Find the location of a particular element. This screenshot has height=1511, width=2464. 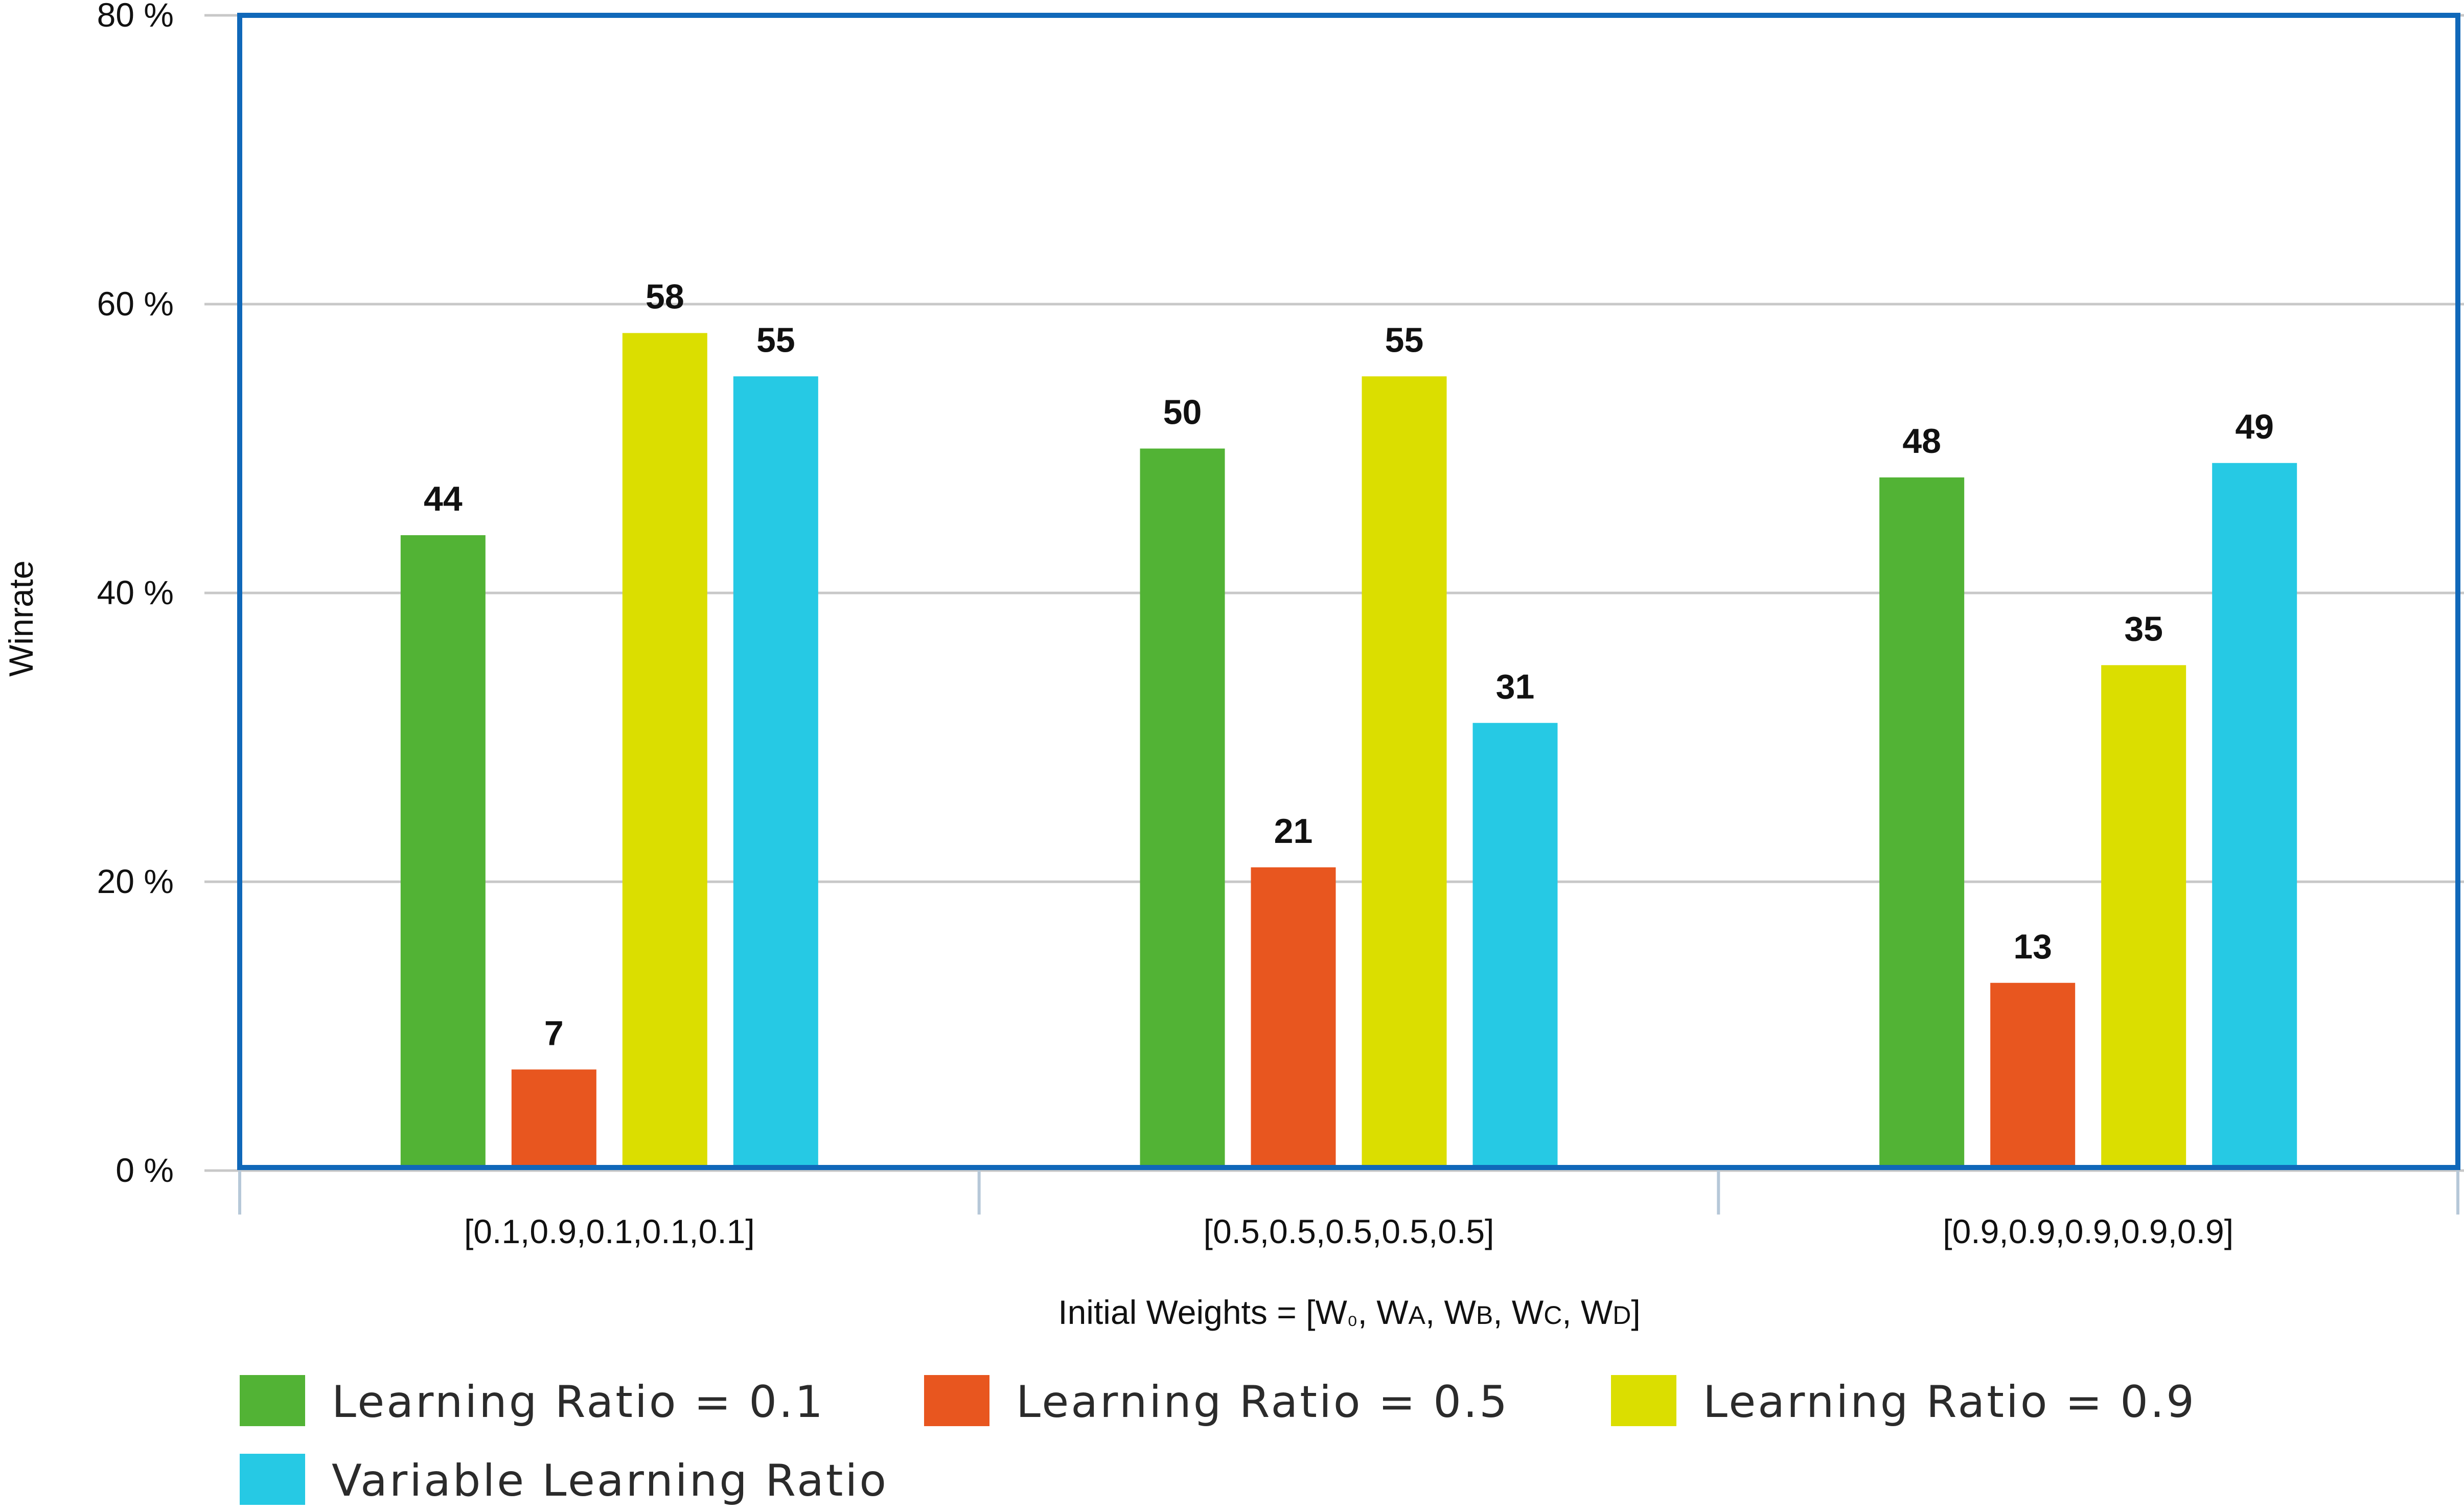

y-axis-title: Winrate is located at coordinates (21, 618).